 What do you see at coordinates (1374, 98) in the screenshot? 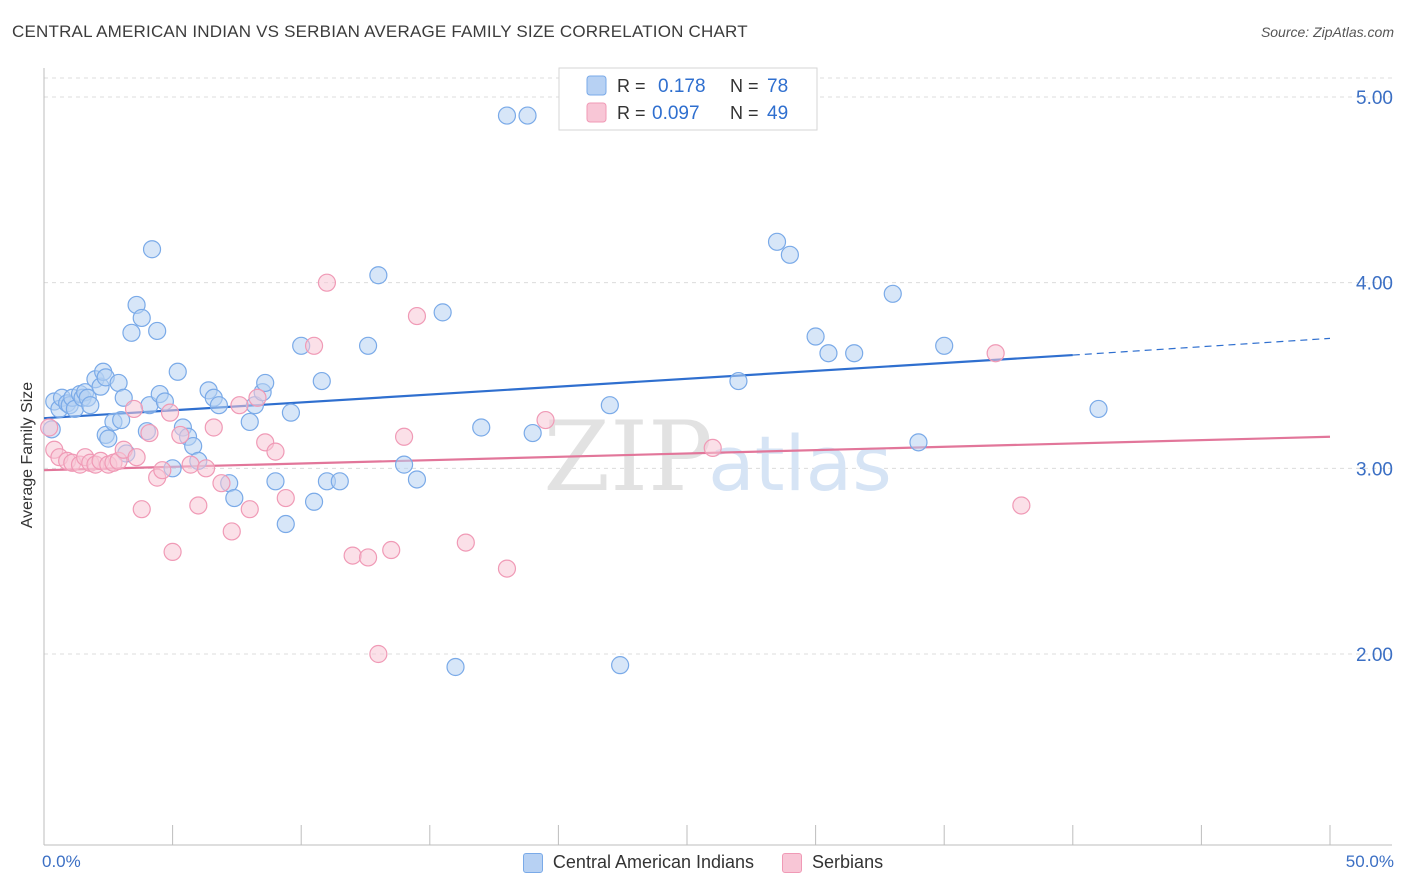
I see `y-tick-label-3: 5.00` at bounding box center [1374, 98].